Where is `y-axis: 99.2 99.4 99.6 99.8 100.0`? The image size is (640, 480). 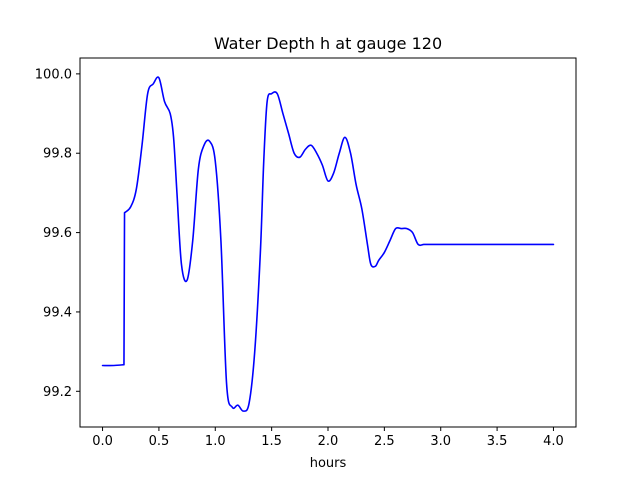
y-axis: 99.2 99.4 99.6 99.8 100.0 is located at coordinates (57, 233).